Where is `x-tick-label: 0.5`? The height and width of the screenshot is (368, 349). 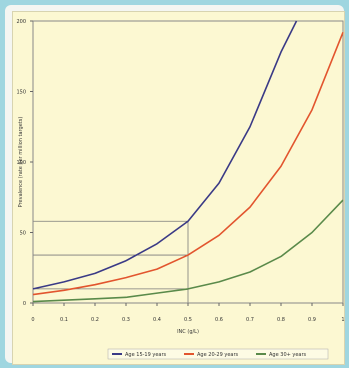 x-tick-label: 0.5 is located at coordinates (188, 320).